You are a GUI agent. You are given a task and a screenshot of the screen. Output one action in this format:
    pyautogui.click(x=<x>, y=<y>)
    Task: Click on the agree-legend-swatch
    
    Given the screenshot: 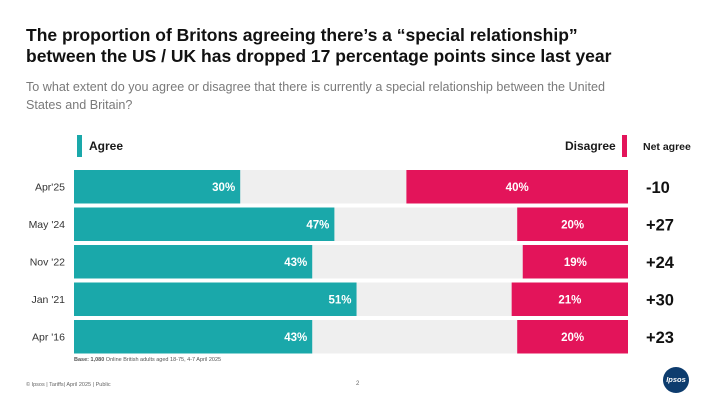 What is the action you would take?
    pyautogui.click(x=79, y=146)
    